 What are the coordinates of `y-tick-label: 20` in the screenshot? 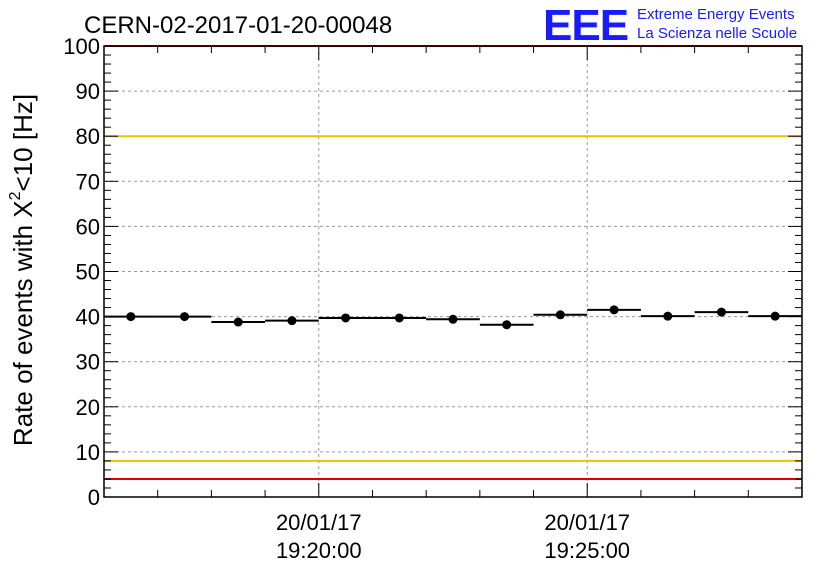 It's located at (88, 407).